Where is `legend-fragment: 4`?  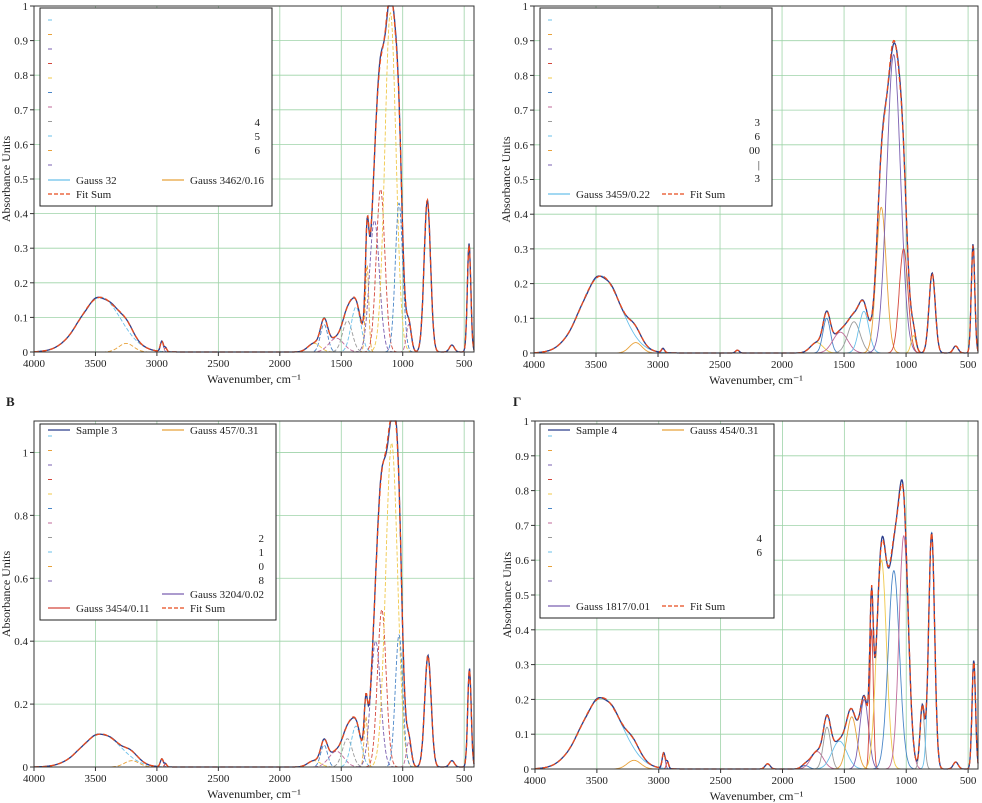 legend-fragment: 4 is located at coordinates (760, 539).